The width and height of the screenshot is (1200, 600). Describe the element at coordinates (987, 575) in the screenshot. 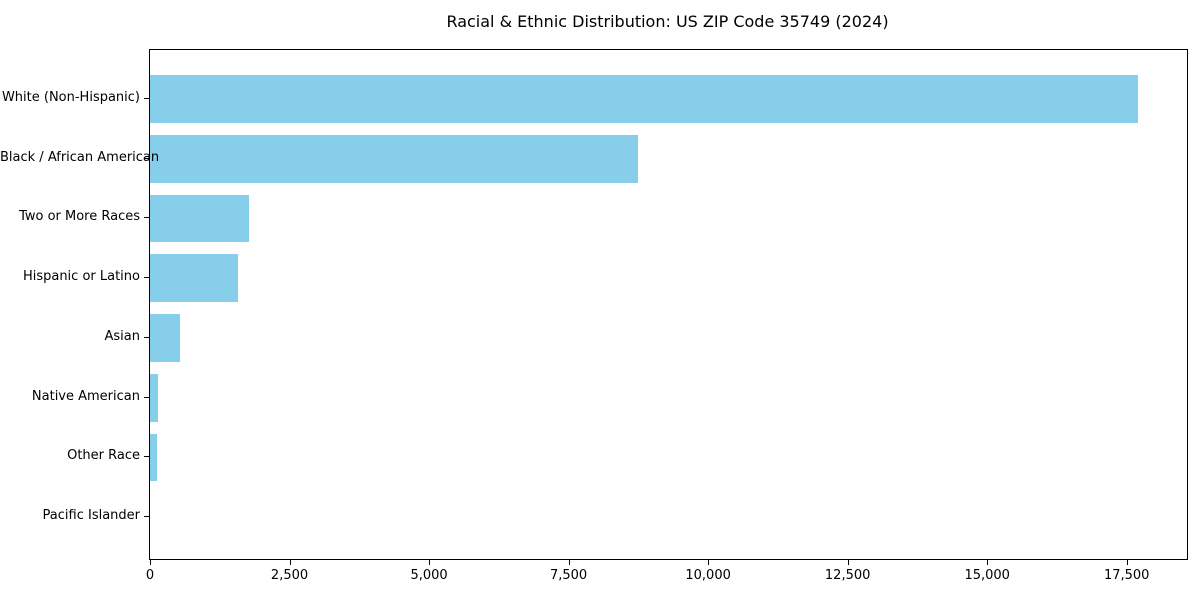

I see `x-tick-label: 15,000` at that location.